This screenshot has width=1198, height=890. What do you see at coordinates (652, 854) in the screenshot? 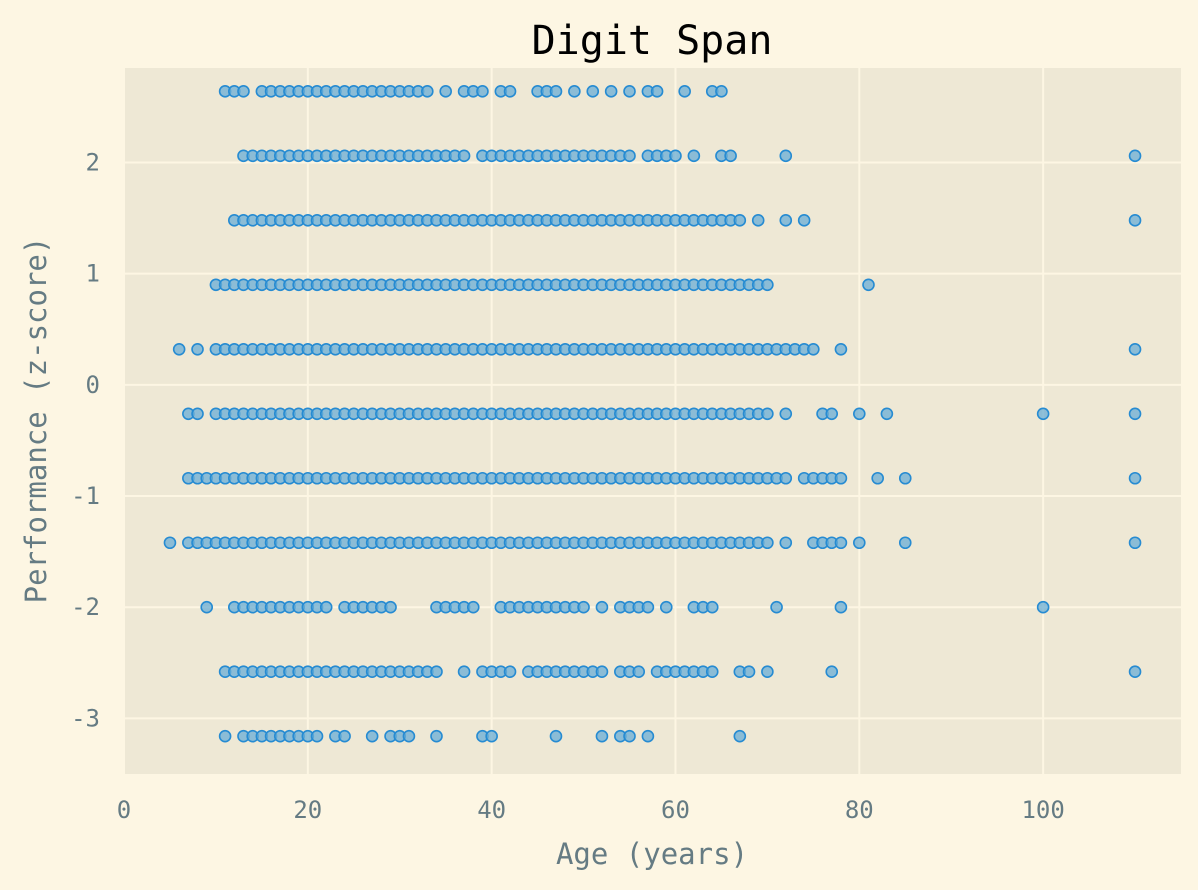
I see `x-axis-label: Age (years)` at bounding box center [652, 854].